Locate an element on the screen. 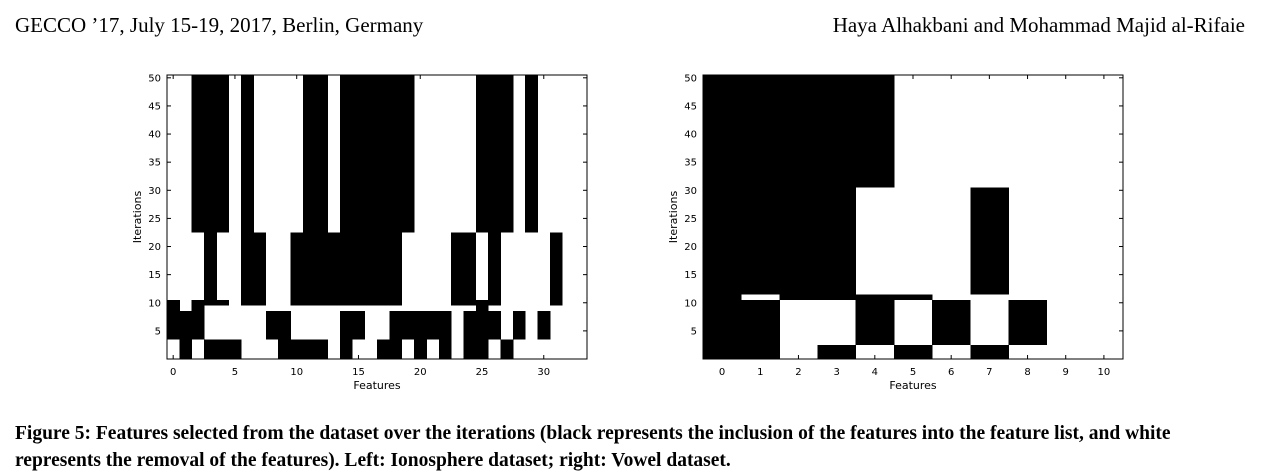  x-tick-label: 8 is located at coordinates (1027, 372).